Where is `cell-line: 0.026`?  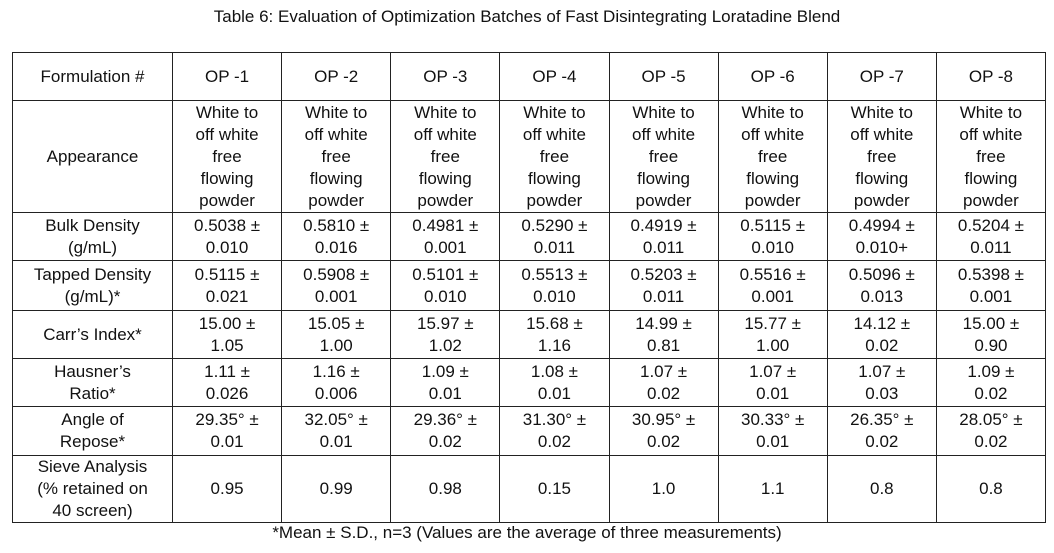 cell-line: 0.026 is located at coordinates (227, 393).